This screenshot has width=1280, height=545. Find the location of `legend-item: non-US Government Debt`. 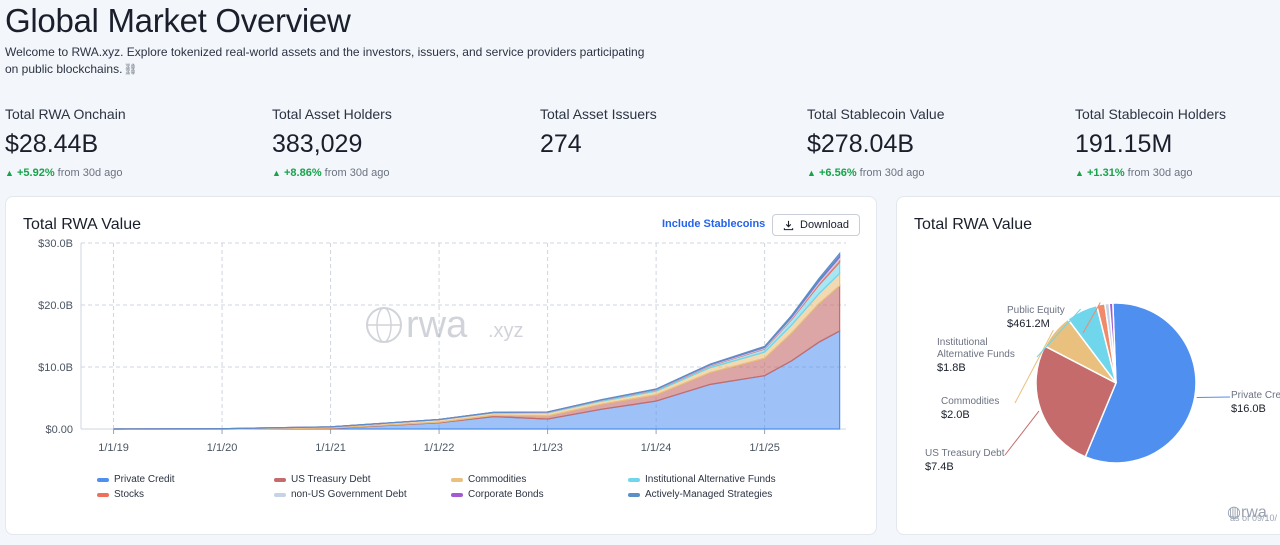

legend-item: non-US Government Debt is located at coordinates (340, 494).